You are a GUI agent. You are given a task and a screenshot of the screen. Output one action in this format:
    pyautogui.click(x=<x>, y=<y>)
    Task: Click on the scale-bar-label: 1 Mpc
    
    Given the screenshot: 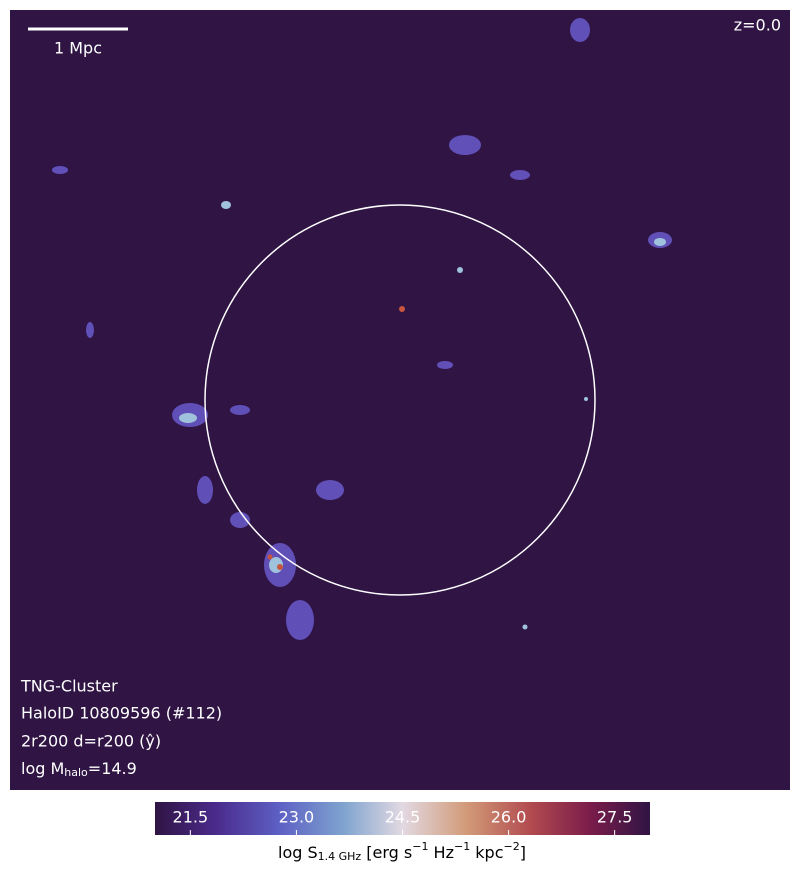 What is the action you would take?
    pyautogui.click(x=78, y=48)
    